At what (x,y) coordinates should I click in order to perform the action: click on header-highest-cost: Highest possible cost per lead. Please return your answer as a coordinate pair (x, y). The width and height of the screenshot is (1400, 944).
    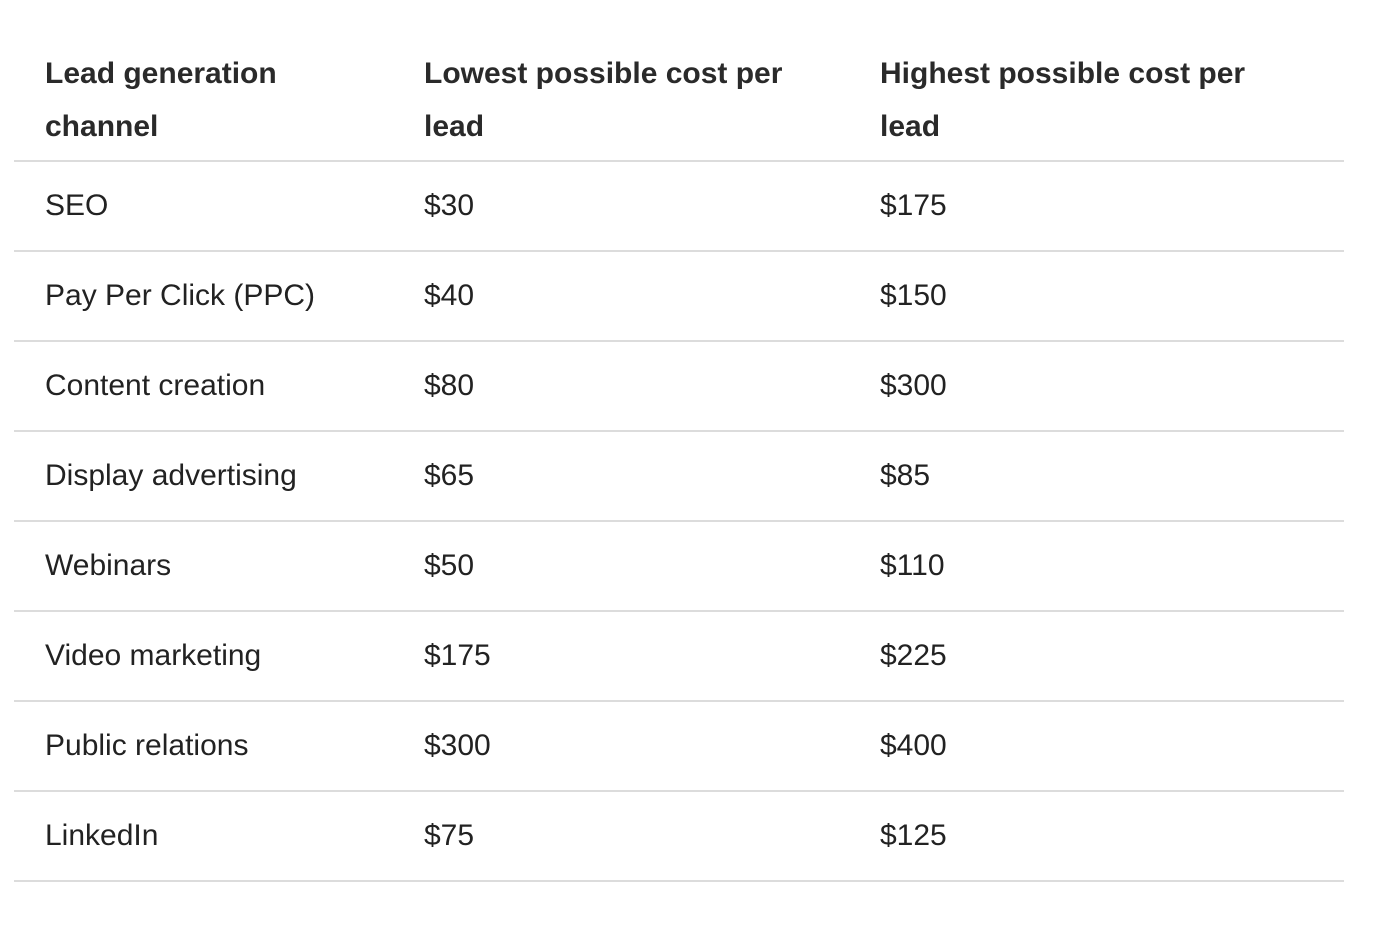
    Looking at the image, I should click on (1112, 101).